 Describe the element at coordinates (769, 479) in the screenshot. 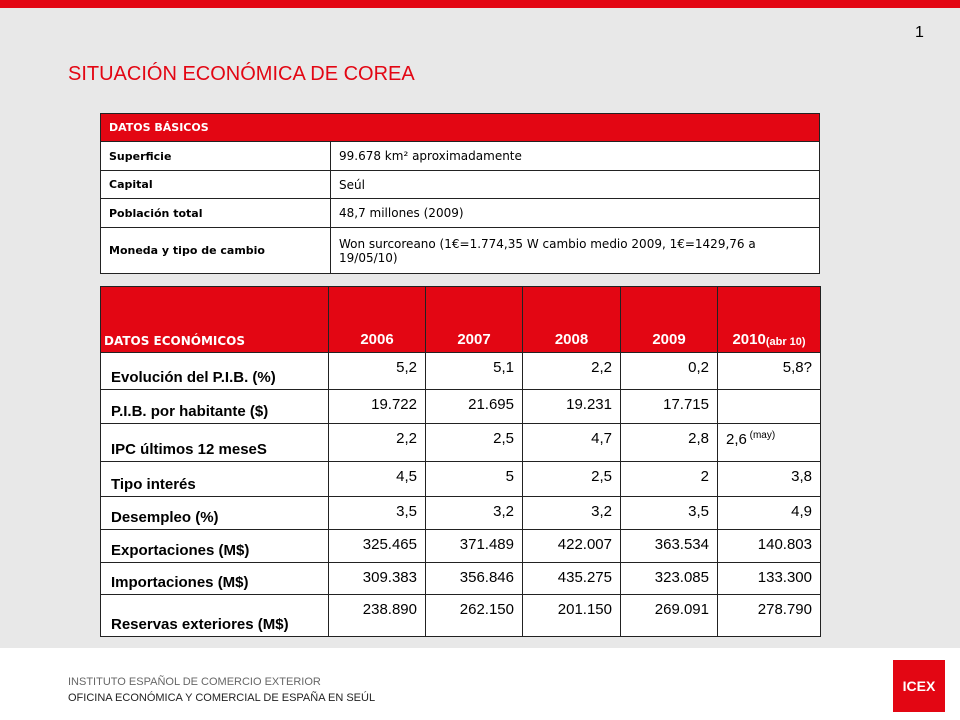

I see `data-cell: 3,8` at that location.